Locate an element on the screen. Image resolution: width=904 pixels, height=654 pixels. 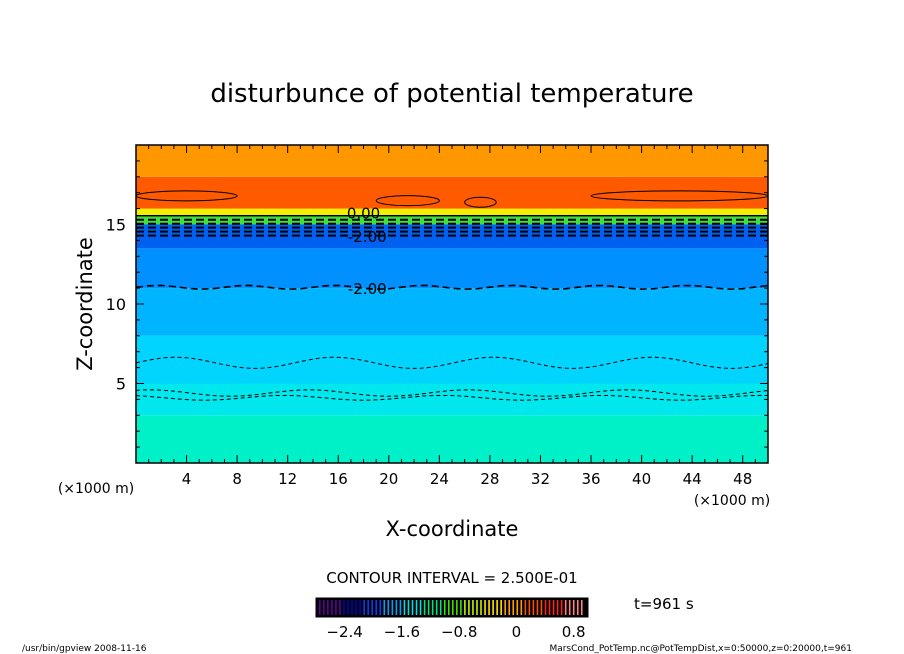
contour-label: 0.00 is located at coordinates (363, 213).